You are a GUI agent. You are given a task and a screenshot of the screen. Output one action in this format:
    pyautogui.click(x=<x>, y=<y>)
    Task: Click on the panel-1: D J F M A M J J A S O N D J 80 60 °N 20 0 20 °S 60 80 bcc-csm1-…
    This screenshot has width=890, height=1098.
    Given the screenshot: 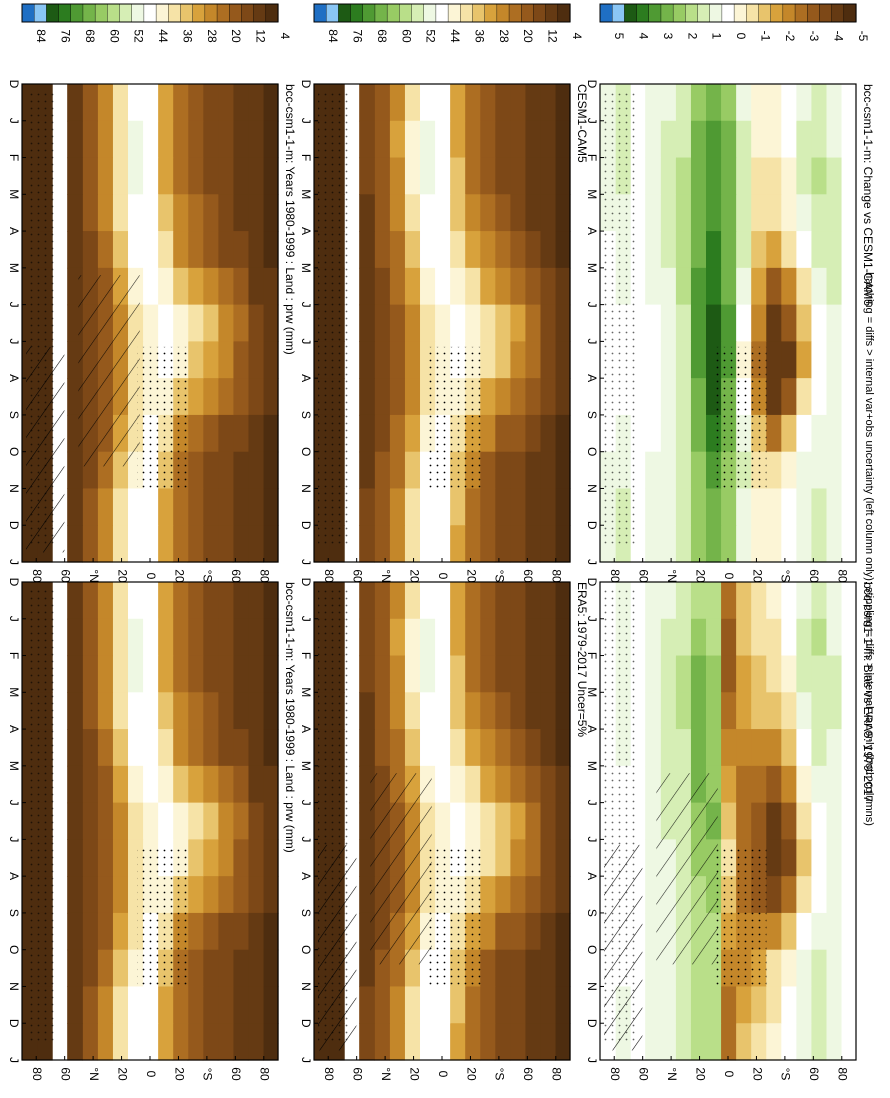 What is the action you would take?
    pyautogui.click(x=152, y=331)
    